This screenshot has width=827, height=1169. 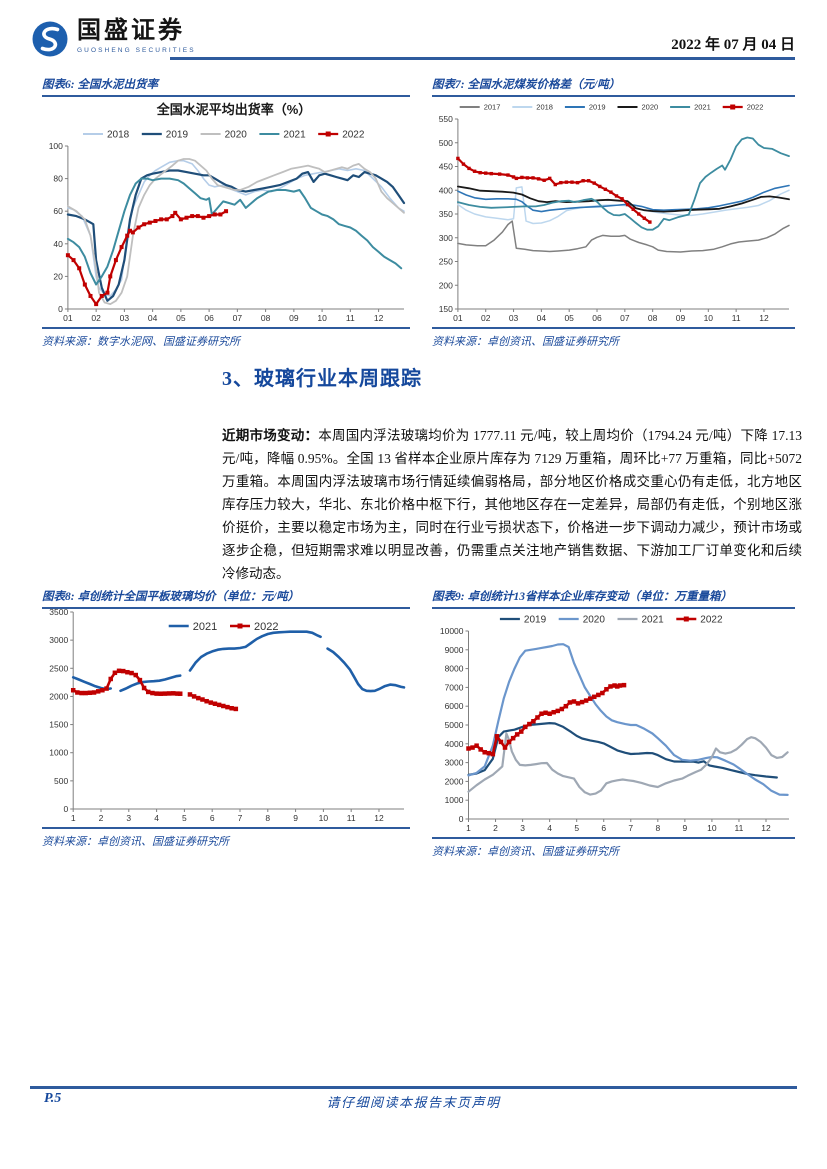 I want to click on svg-text: 4, so click(x=549, y=828).